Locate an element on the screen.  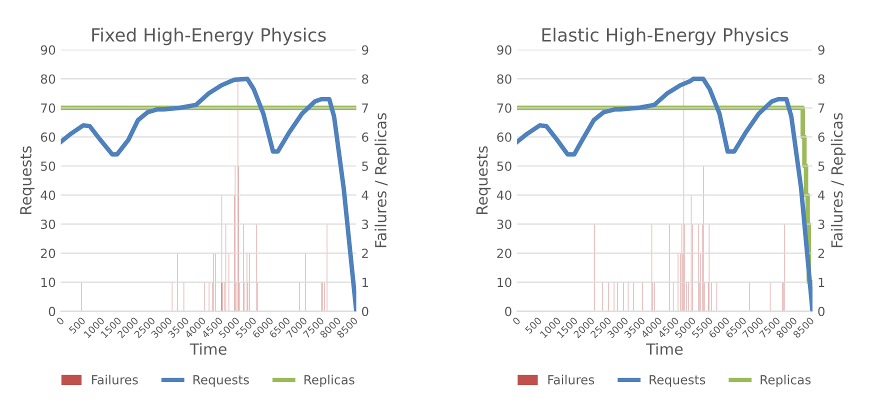
chart-title: Elastic High-Energy Physics is located at coordinates (665, 37).